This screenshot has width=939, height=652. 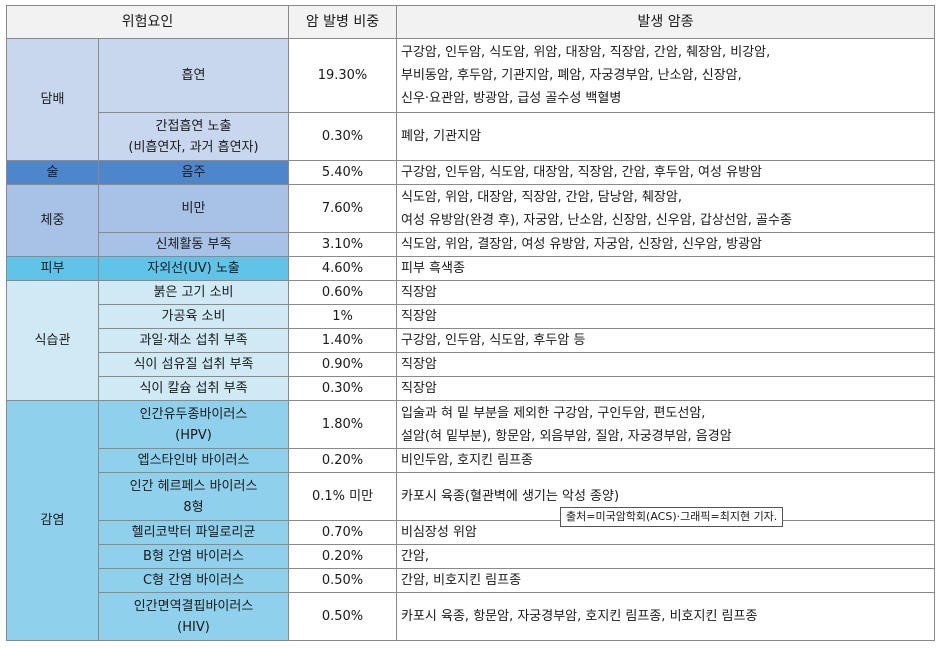 I want to click on cancer-types-line: 신우·요관암, 방광암, 급성 골수성 백혈병, so click(x=511, y=98).